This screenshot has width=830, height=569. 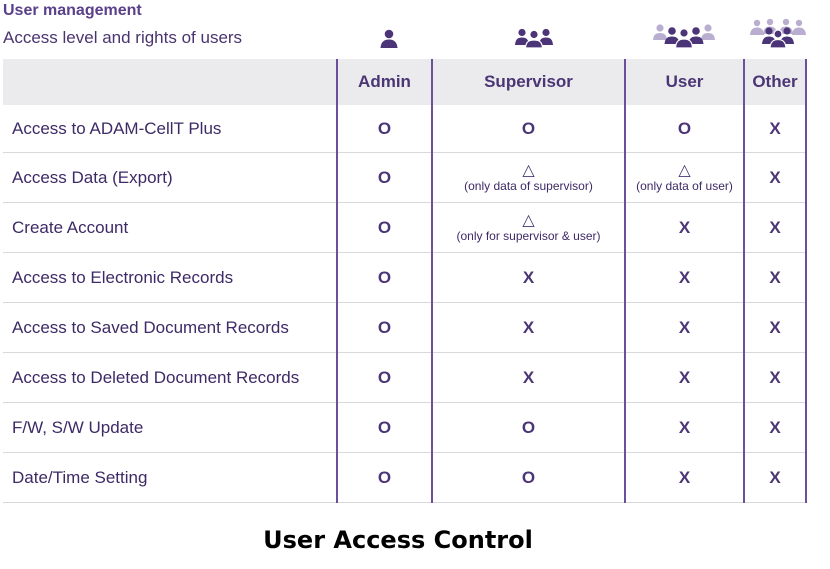 What do you see at coordinates (528, 185) in the screenshot?
I see `permission-note: (only data of supervisor)` at bounding box center [528, 185].